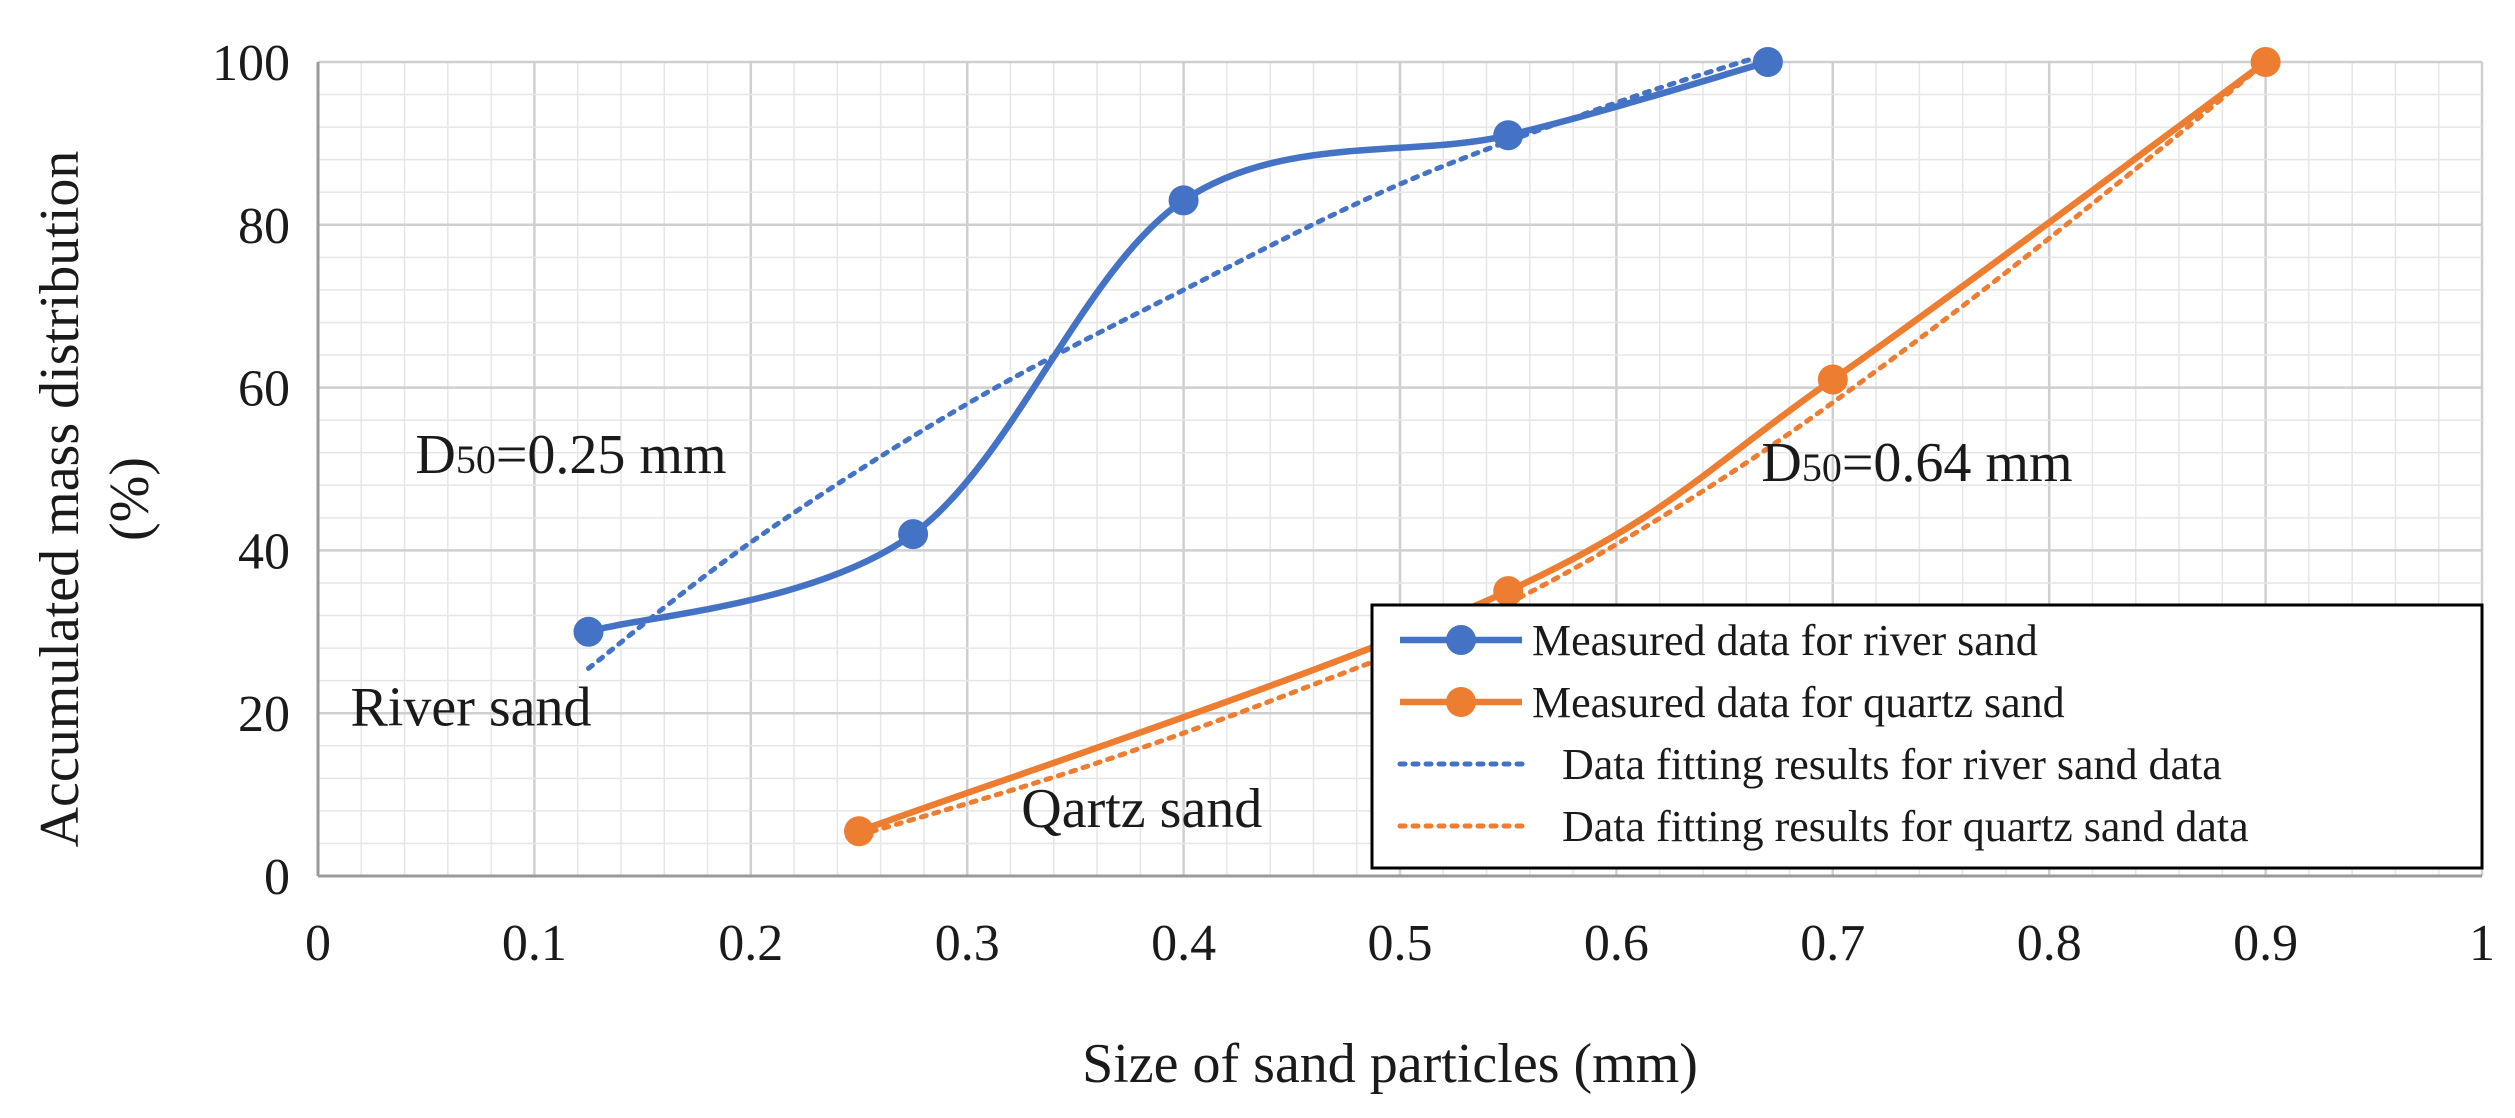 The image size is (2515, 1118). I want to click on x-tick-label: 0, so click(318, 943).